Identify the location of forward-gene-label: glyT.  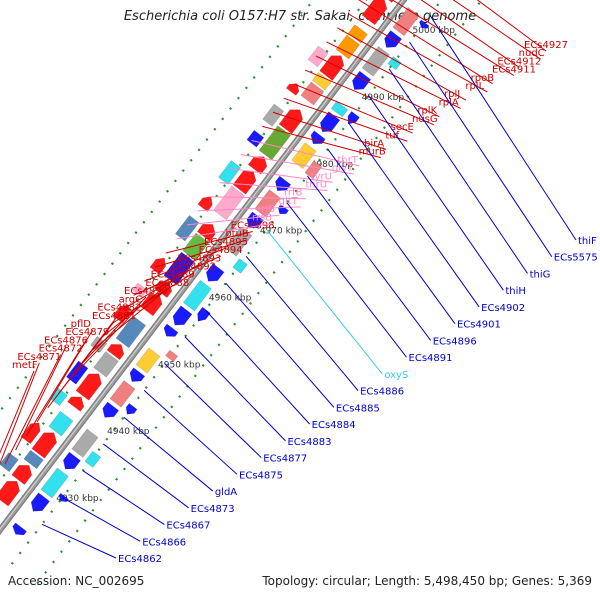
(343, 168).